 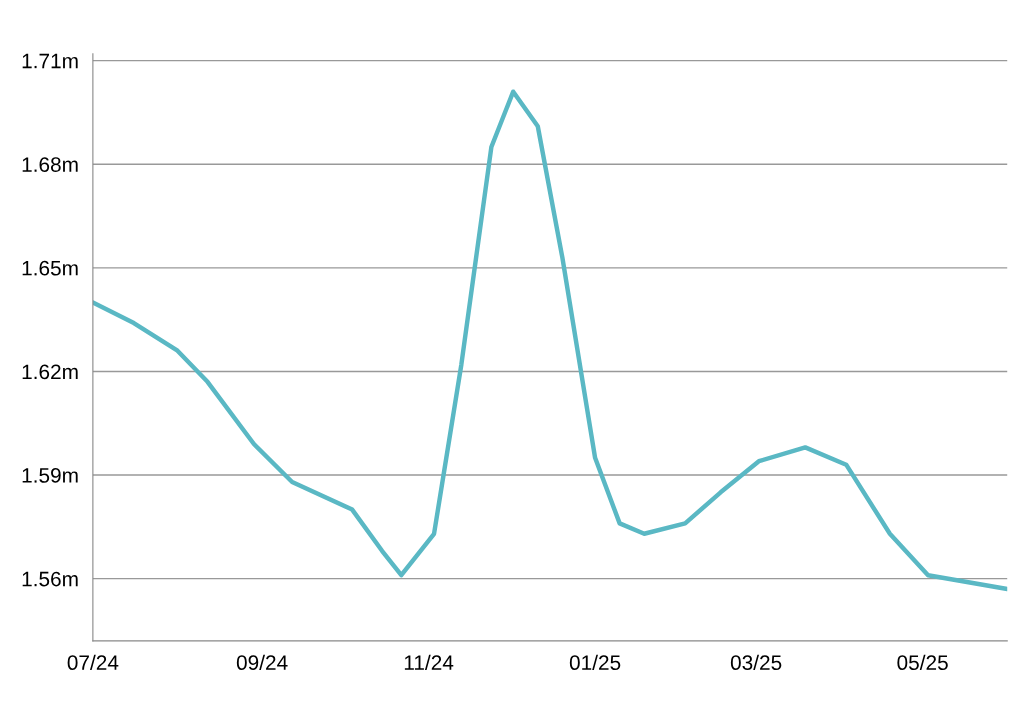 What do you see at coordinates (262, 662) in the screenshot?
I see `x-tick-label: 09/24` at bounding box center [262, 662].